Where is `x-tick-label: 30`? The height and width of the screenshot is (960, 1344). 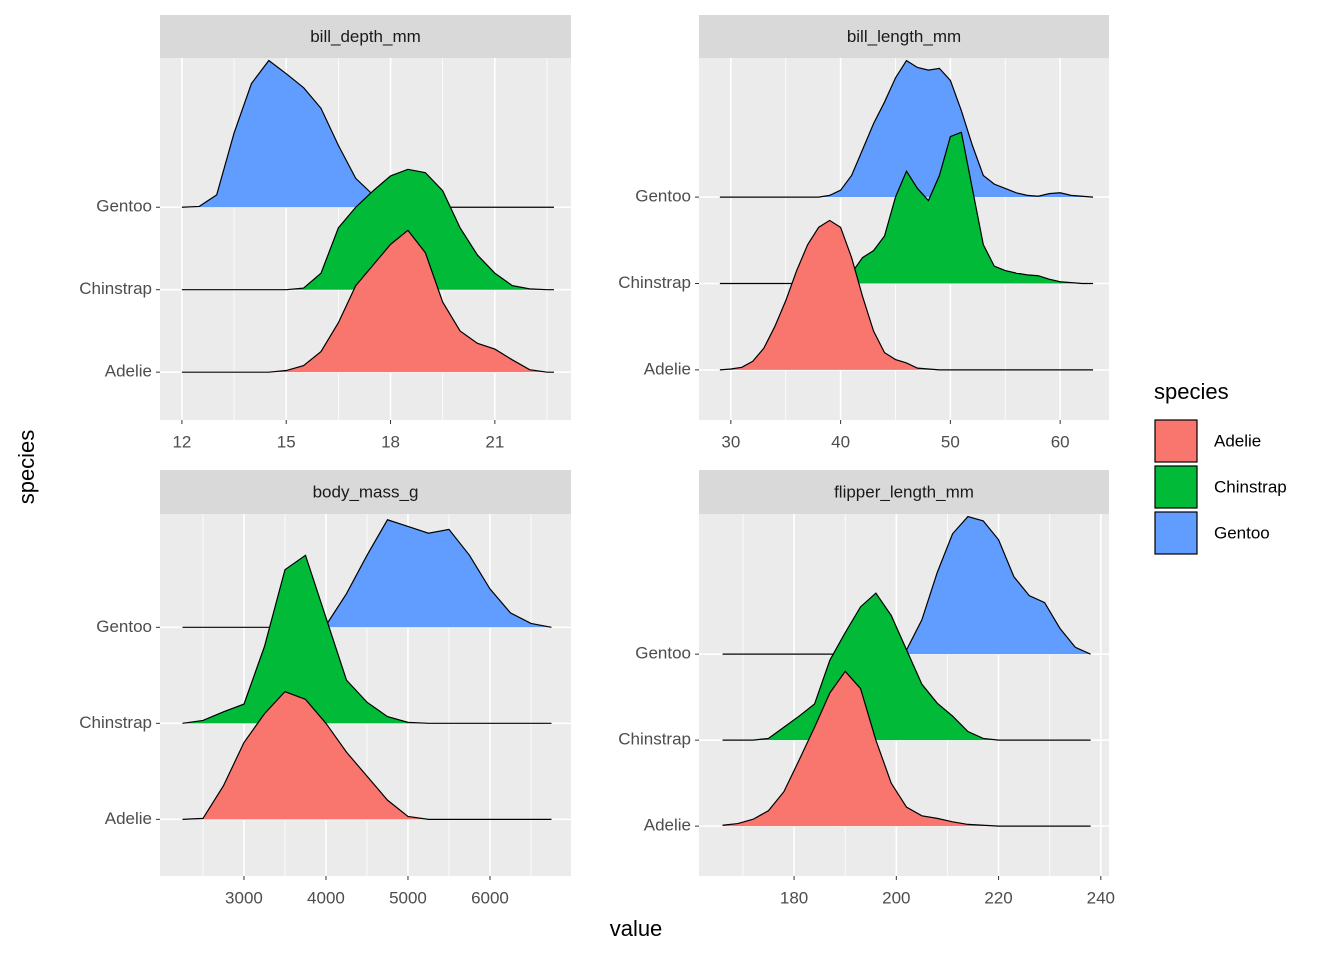 x-tick-label: 30 is located at coordinates (730, 441).